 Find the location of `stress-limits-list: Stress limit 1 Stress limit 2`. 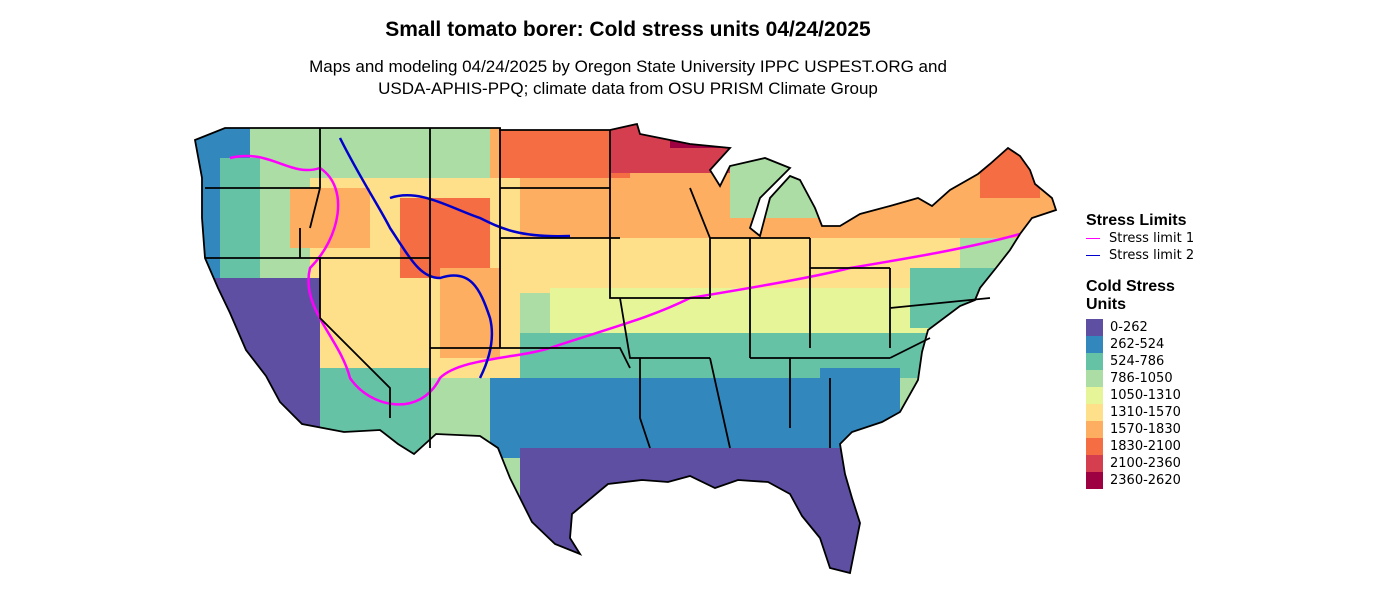

stress-limits-list: Stress limit 1 Stress limit 2 is located at coordinates (1236, 247).